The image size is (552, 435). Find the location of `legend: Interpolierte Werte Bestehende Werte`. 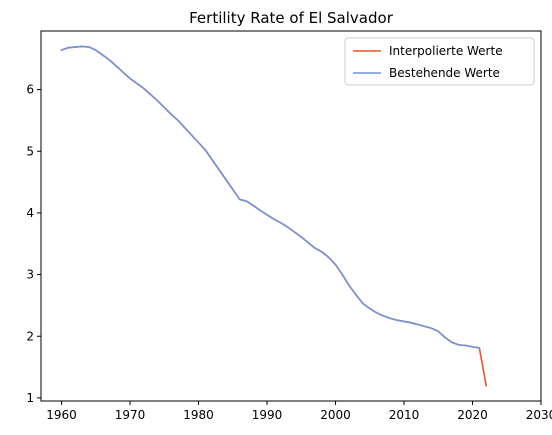

legend: Interpolierte Werte Bestehende Werte is located at coordinates (439, 61).